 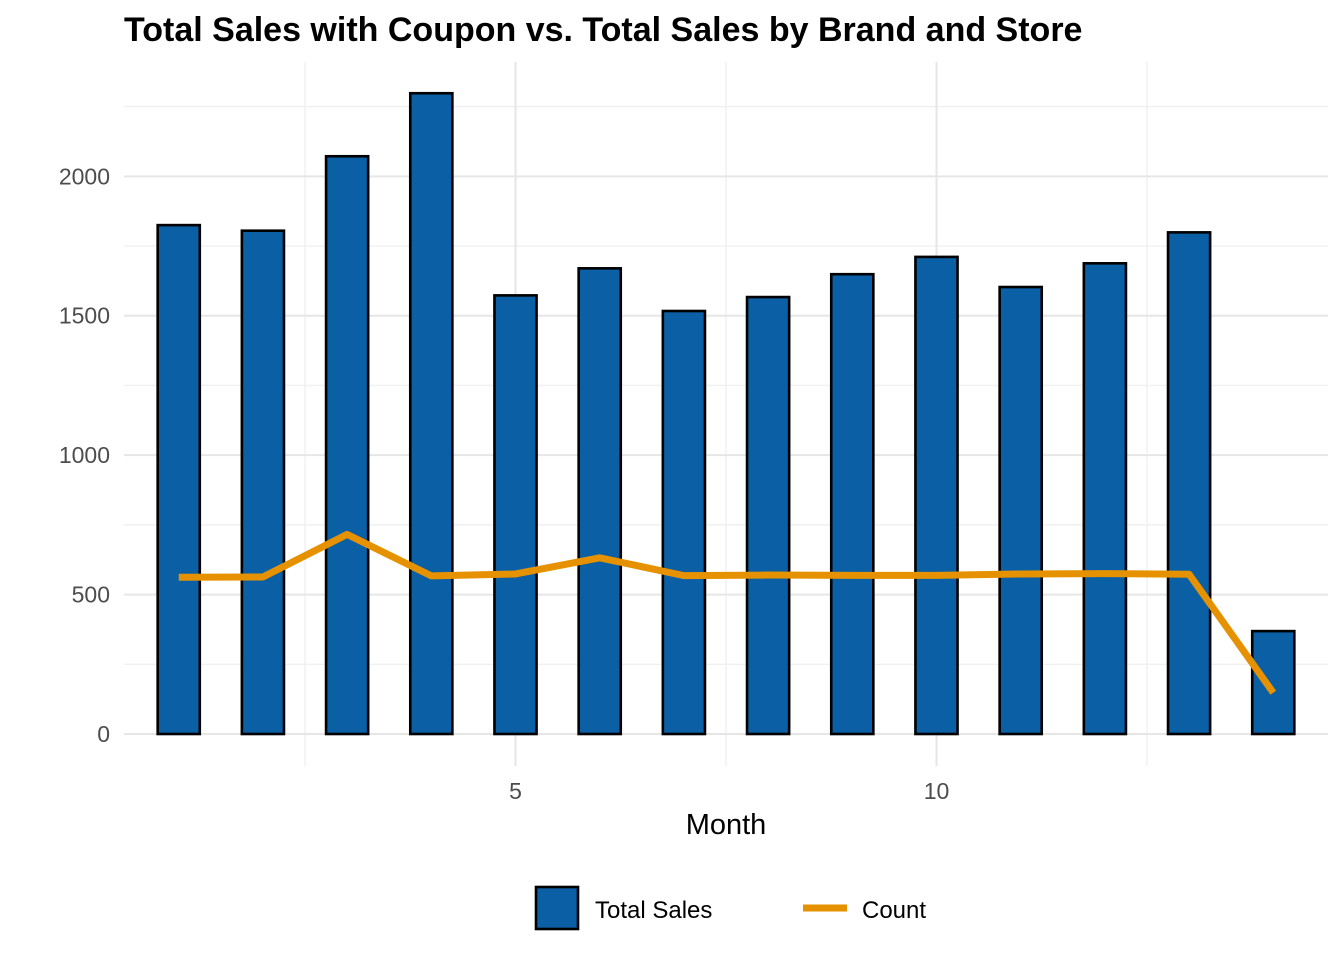 What do you see at coordinates (937, 791) in the screenshot?
I see `x-tick-label: 10` at bounding box center [937, 791].